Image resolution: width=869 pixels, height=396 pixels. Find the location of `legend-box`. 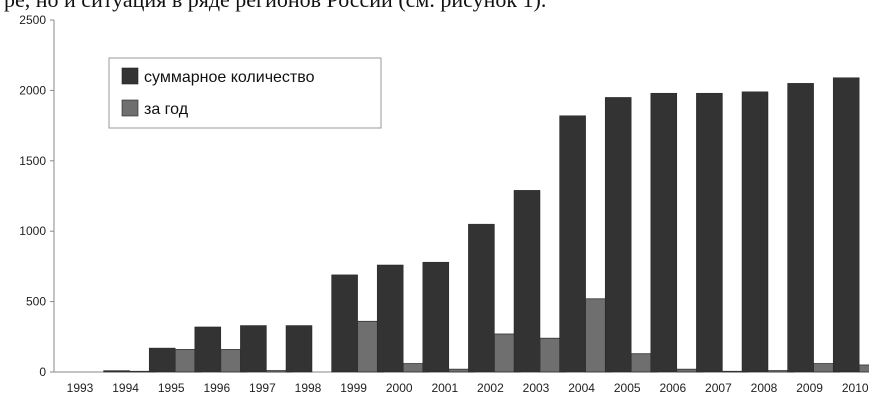

legend-box is located at coordinates (245, 93).